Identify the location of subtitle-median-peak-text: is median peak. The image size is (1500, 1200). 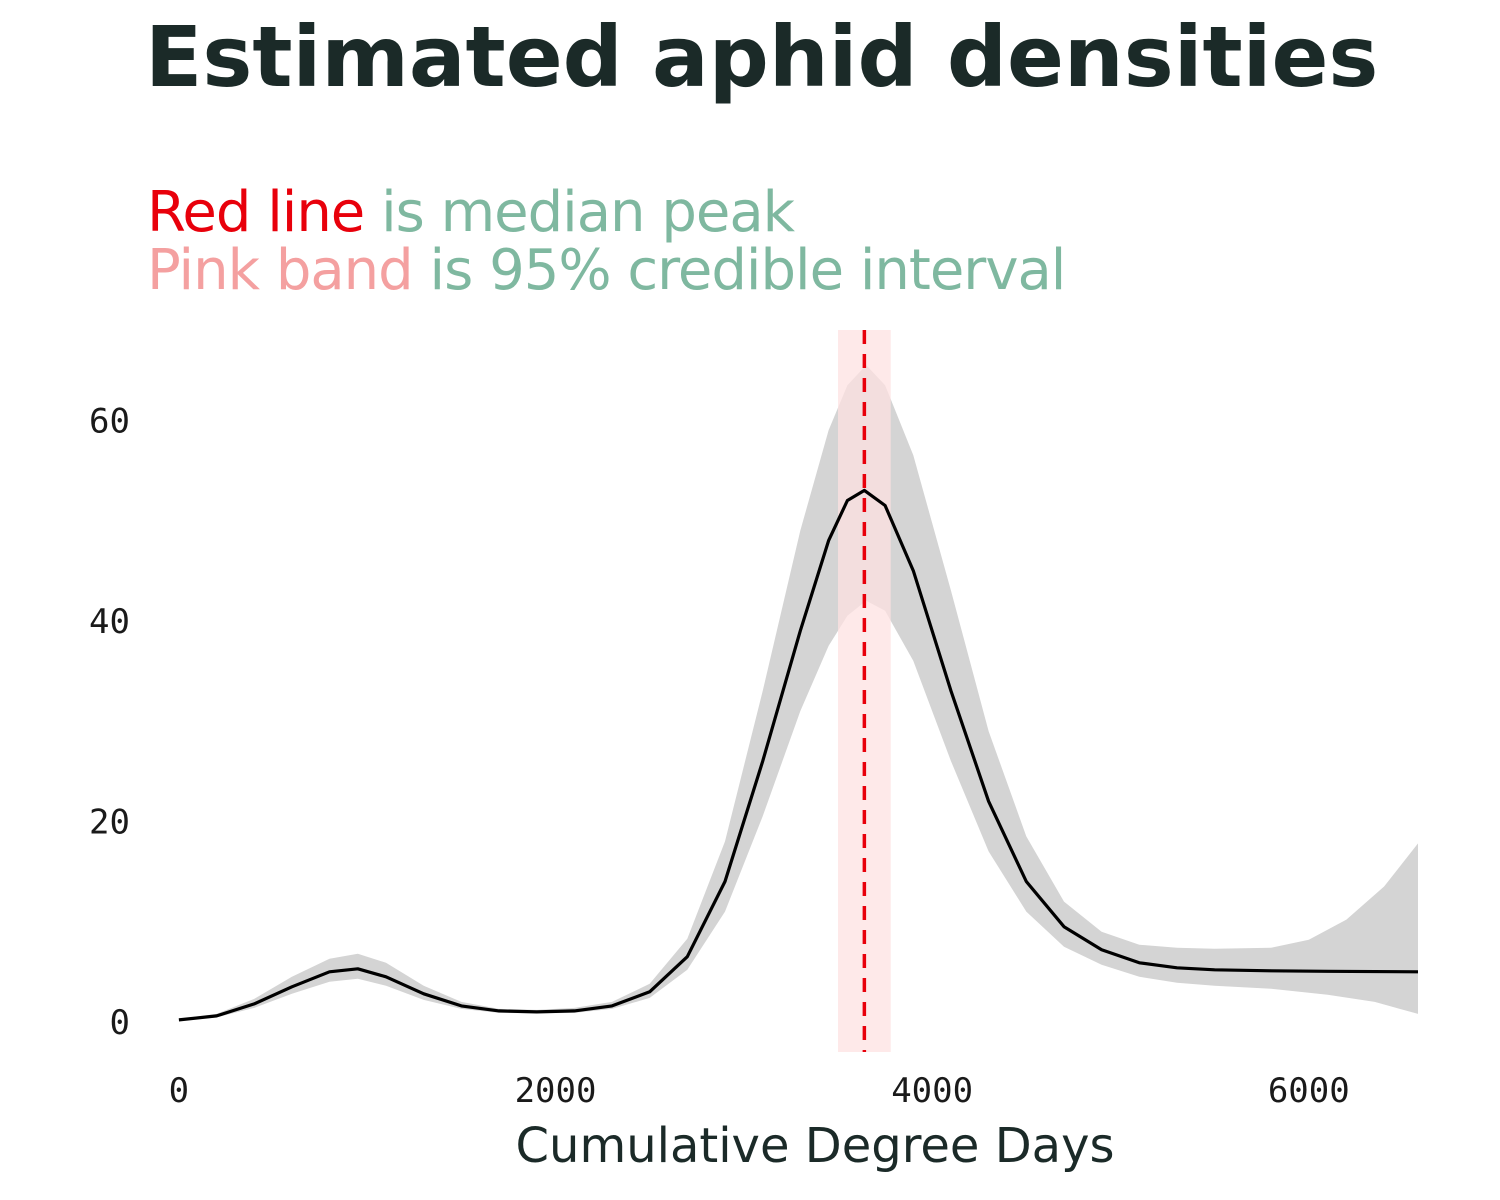
(579, 212).